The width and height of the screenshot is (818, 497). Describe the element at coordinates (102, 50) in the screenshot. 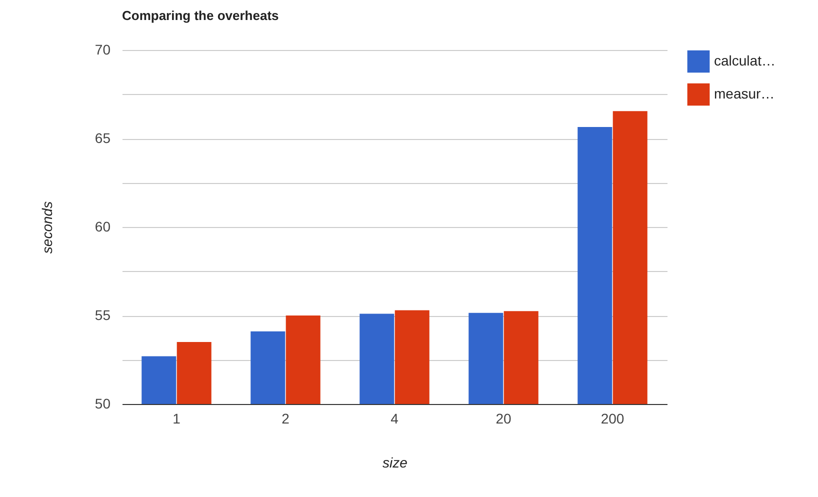

I see `y-tick-label: 70` at that location.